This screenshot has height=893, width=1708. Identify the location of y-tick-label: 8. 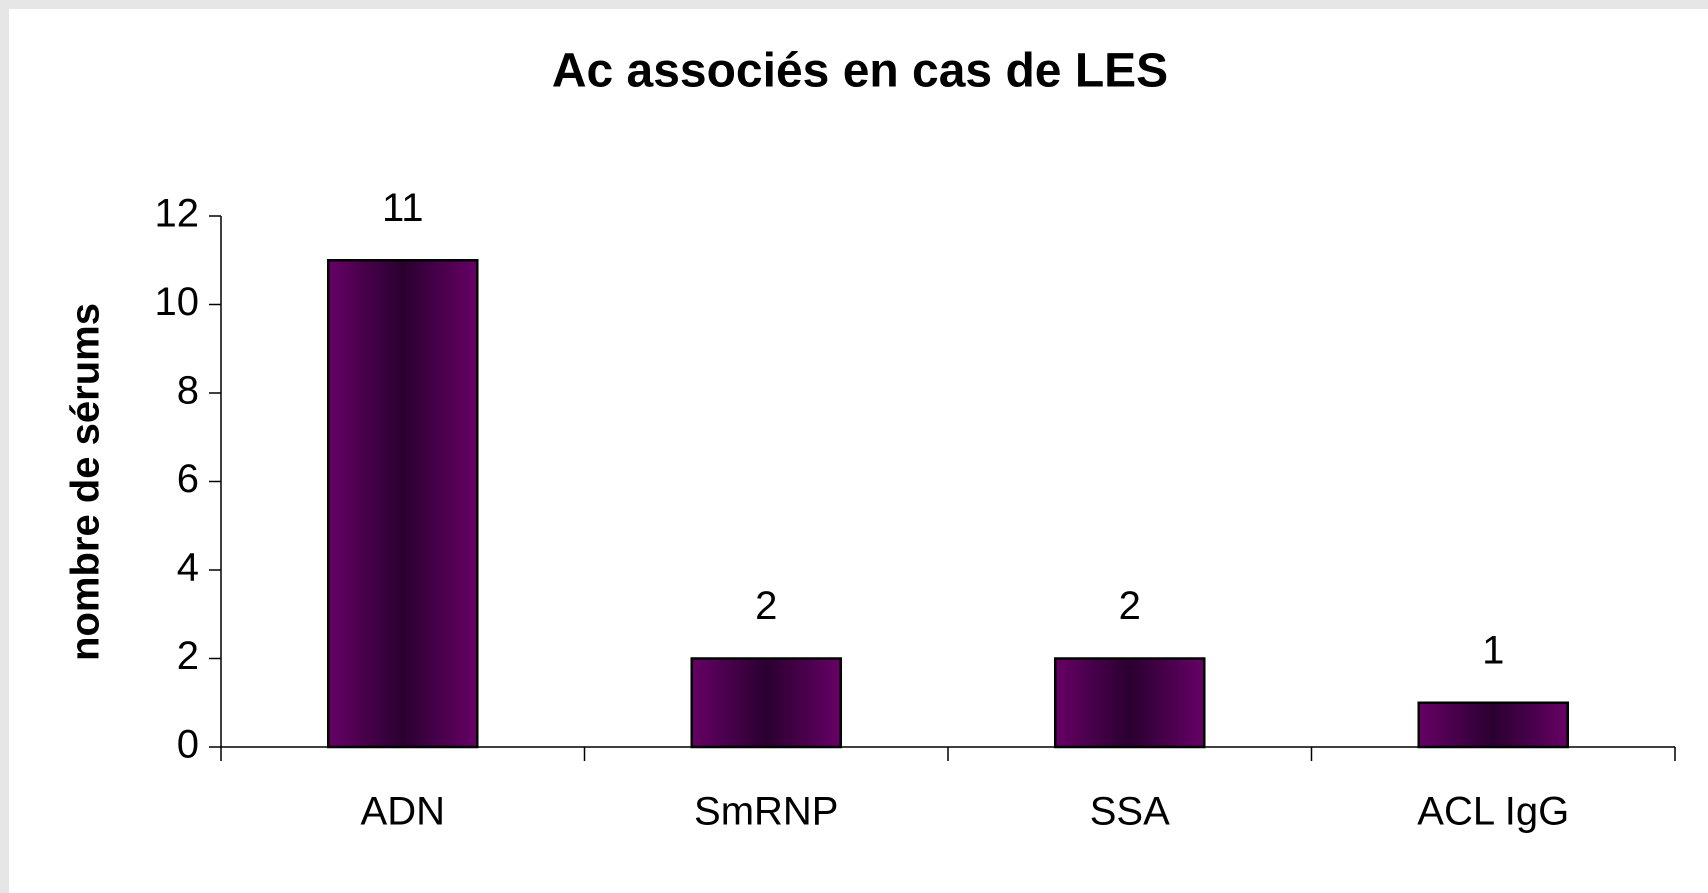
(188, 391).